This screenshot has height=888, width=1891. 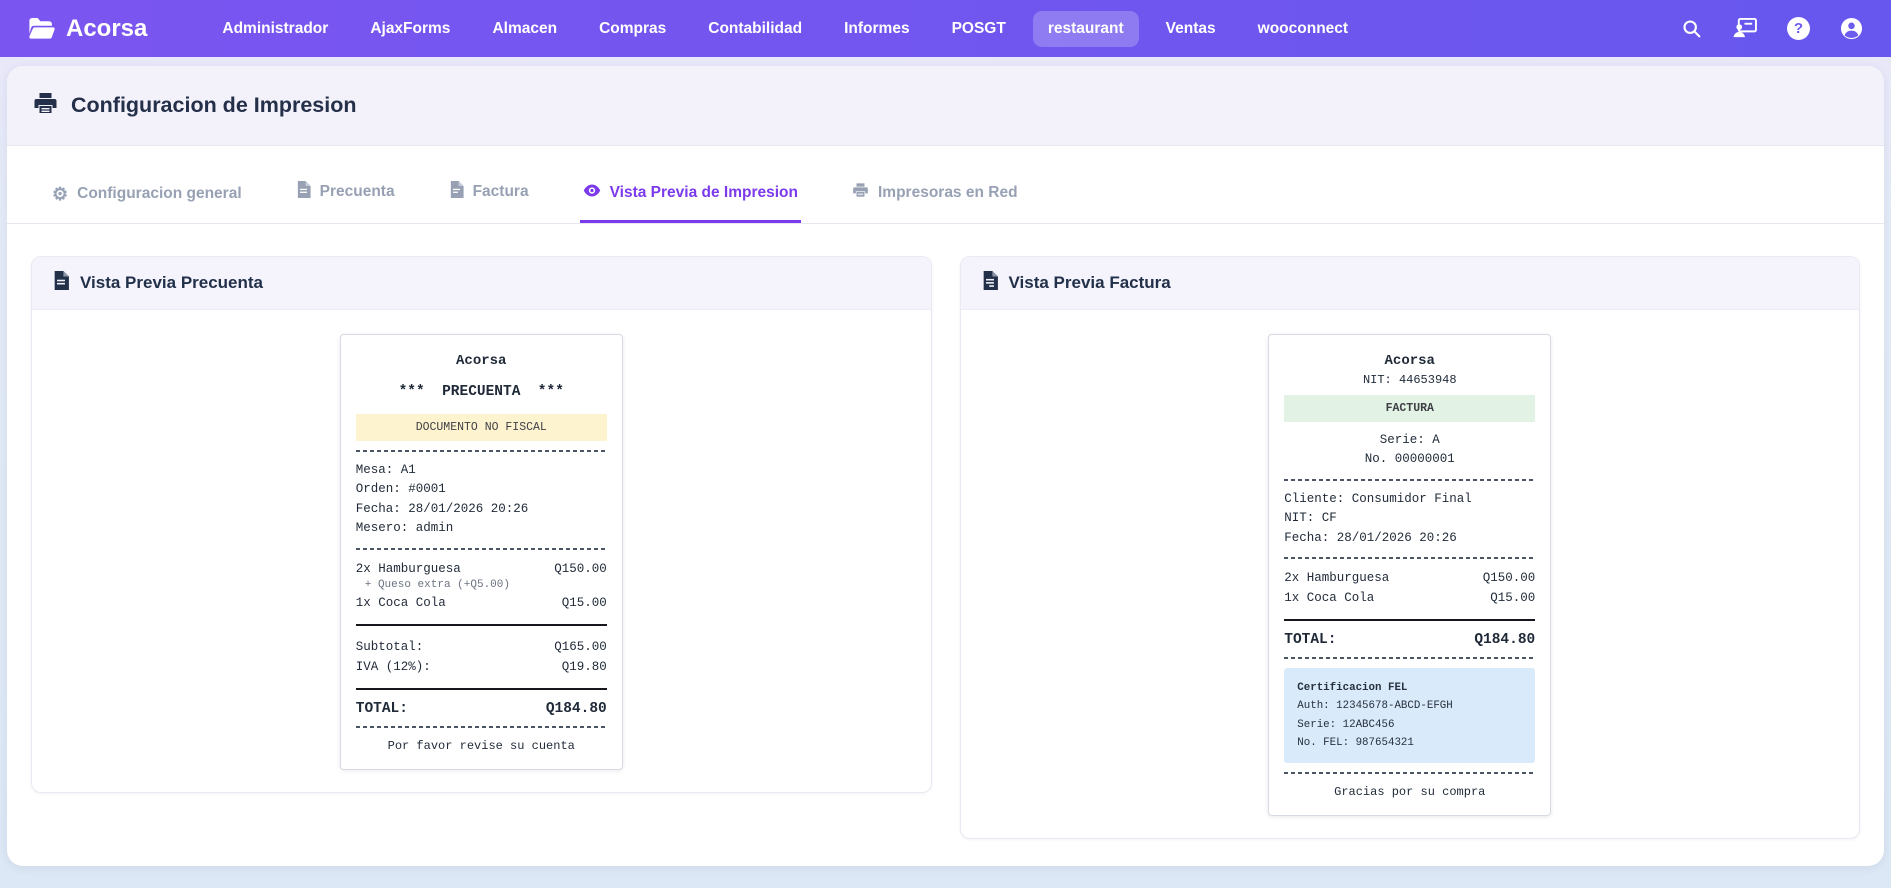 I want to click on eye-icon, so click(x=592, y=193).